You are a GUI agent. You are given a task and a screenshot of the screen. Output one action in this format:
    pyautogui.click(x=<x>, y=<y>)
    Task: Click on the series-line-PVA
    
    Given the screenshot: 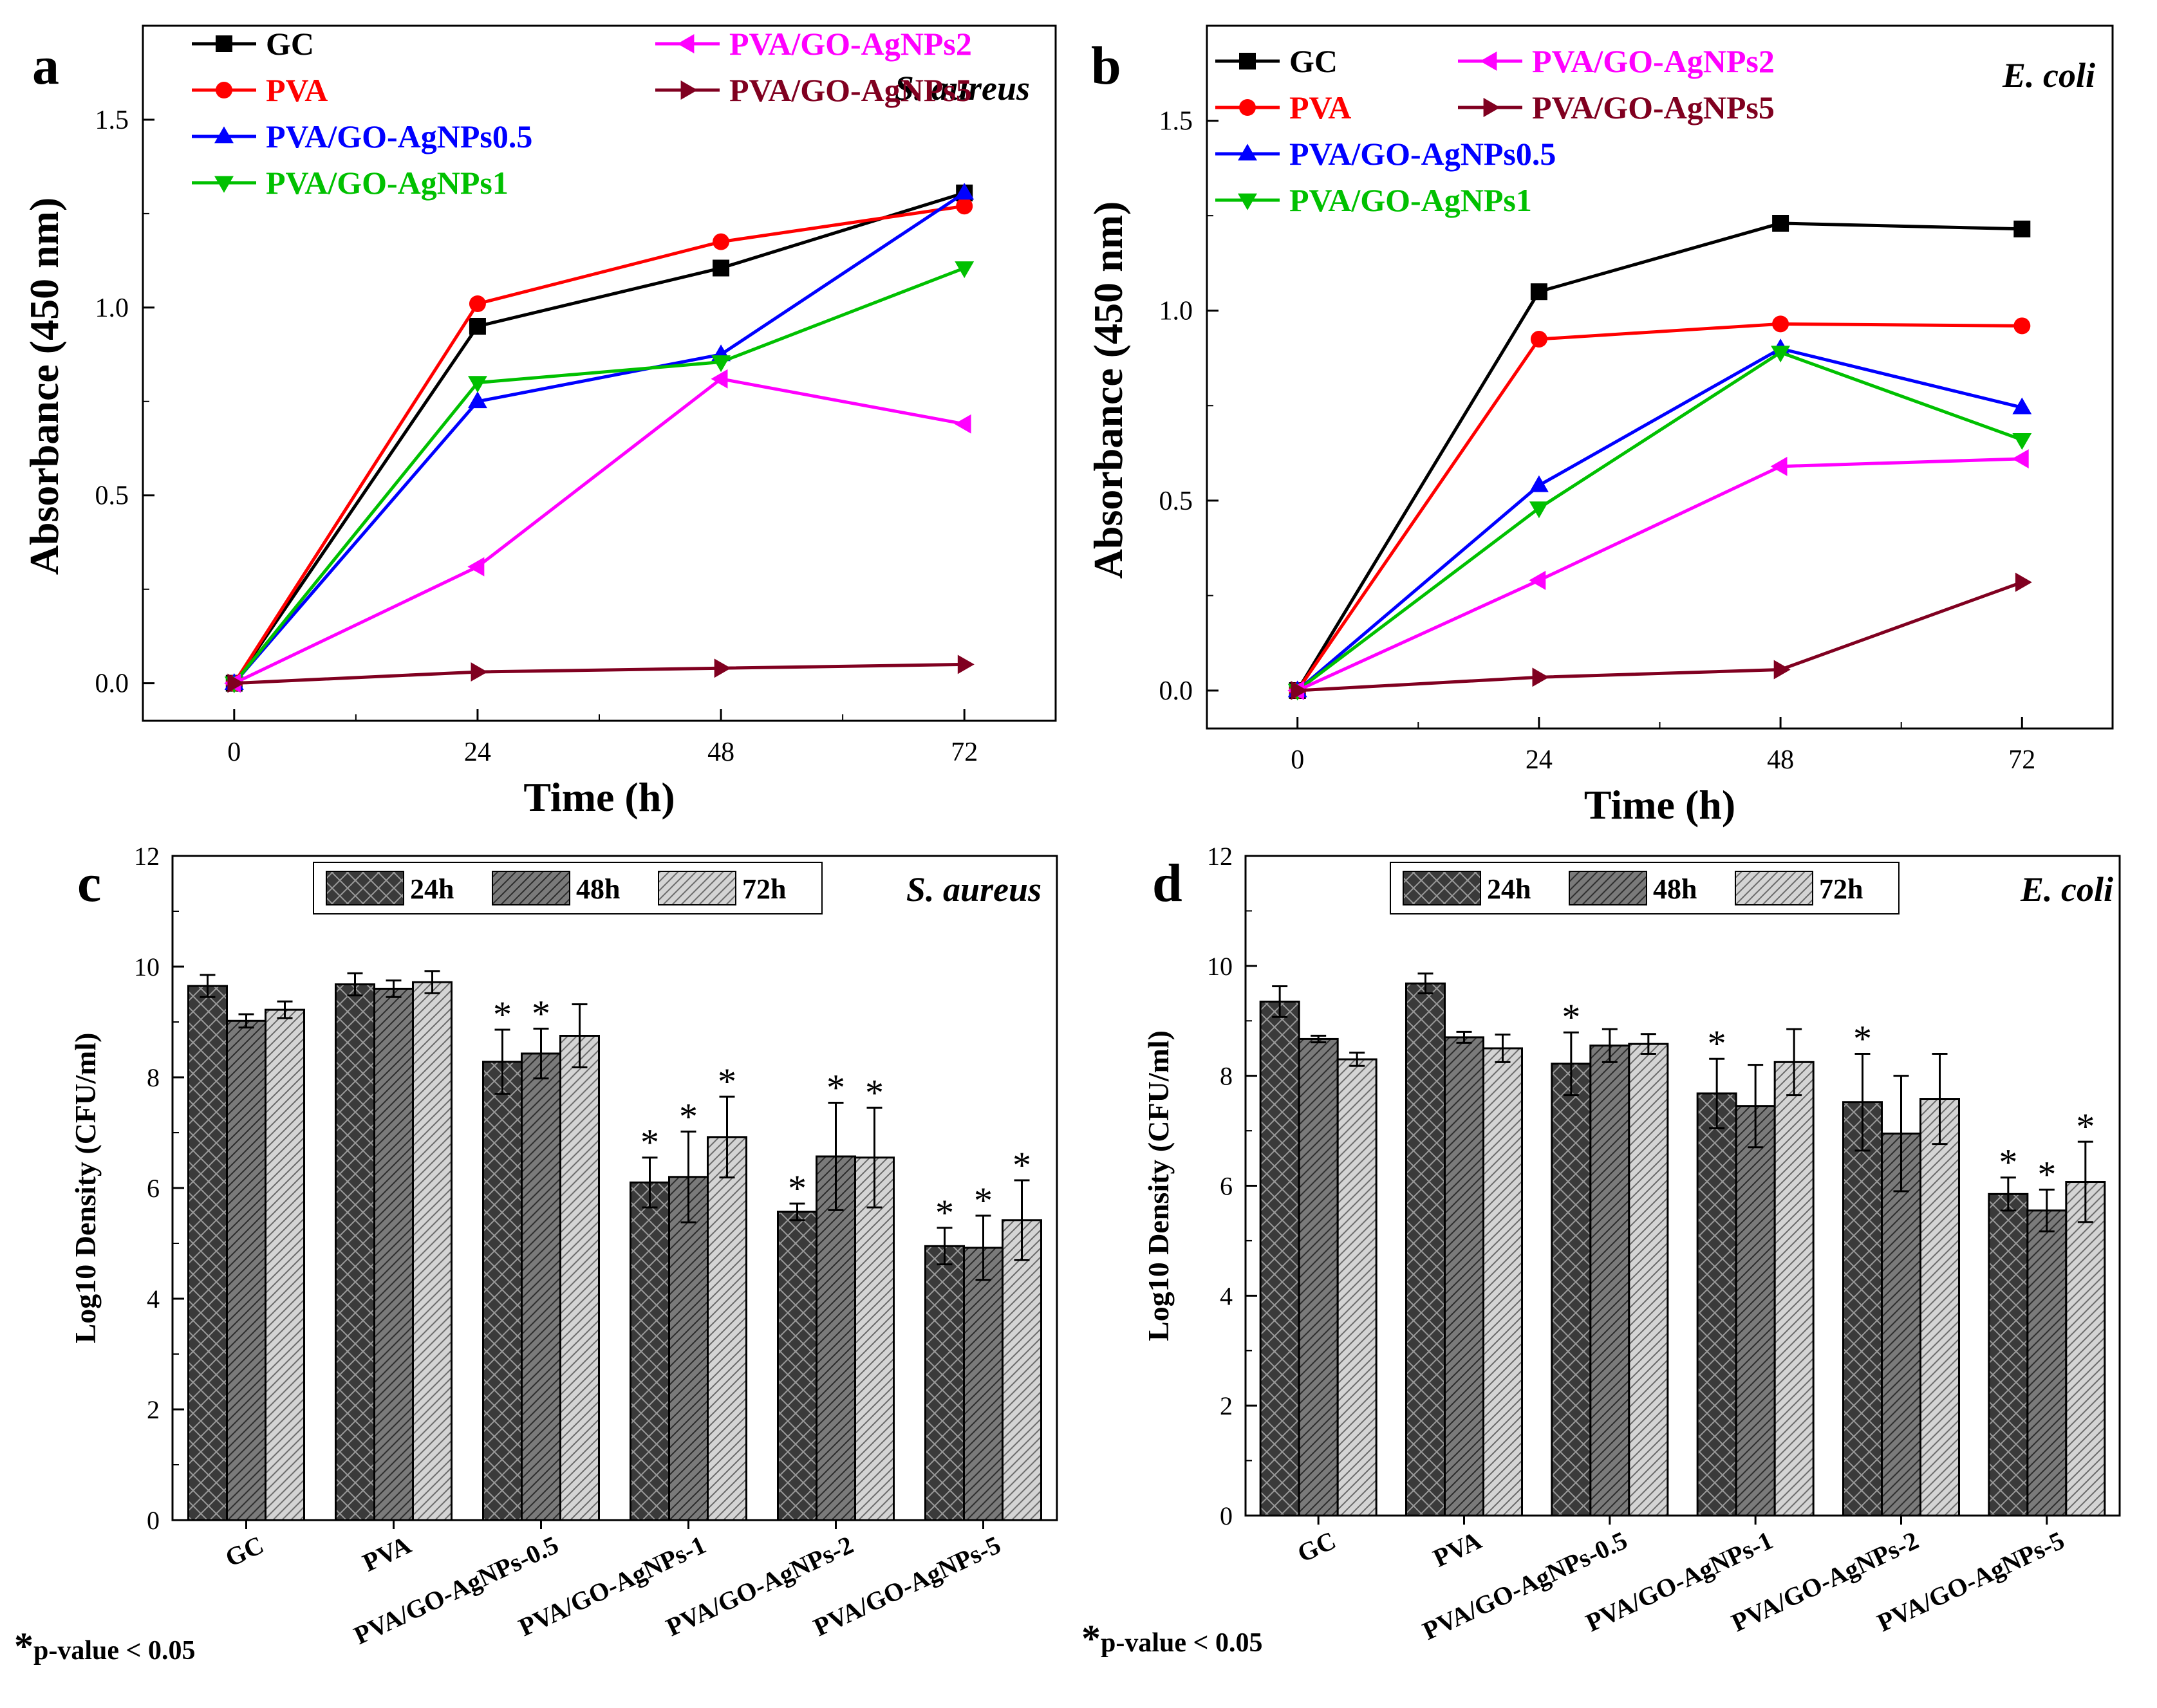 What is the action you would take?
    pyautogui.click(x=598, y=444)
    